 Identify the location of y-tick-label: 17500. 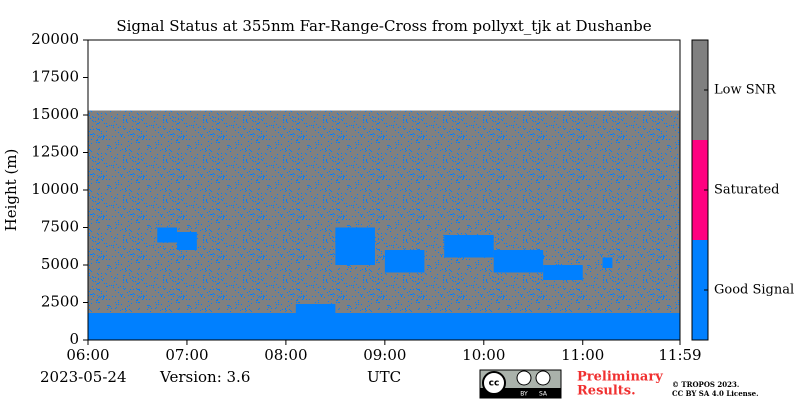
(55, 77).